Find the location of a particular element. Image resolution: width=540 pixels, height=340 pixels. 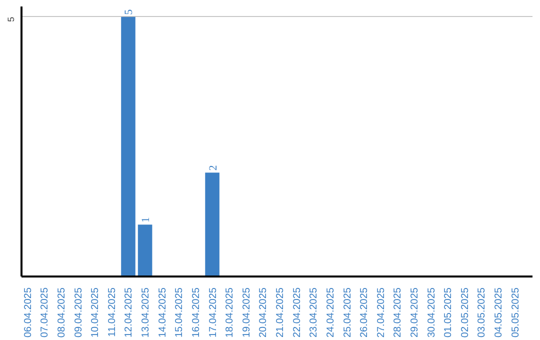

x-tick-label: 19.04.2025 is located at coordinates (246, 312).